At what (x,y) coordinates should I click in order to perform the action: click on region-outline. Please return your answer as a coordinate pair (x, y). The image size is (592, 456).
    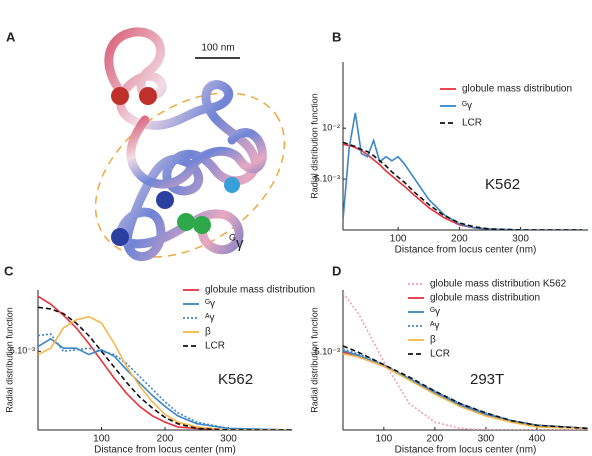
    Looking at the image, I should click on (190, 175).